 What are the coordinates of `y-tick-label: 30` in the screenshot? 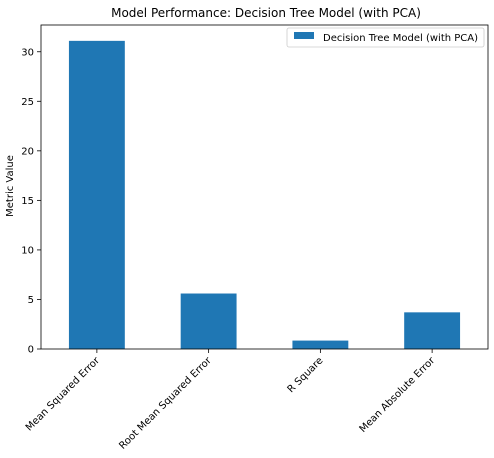 It's located at (27, 52).